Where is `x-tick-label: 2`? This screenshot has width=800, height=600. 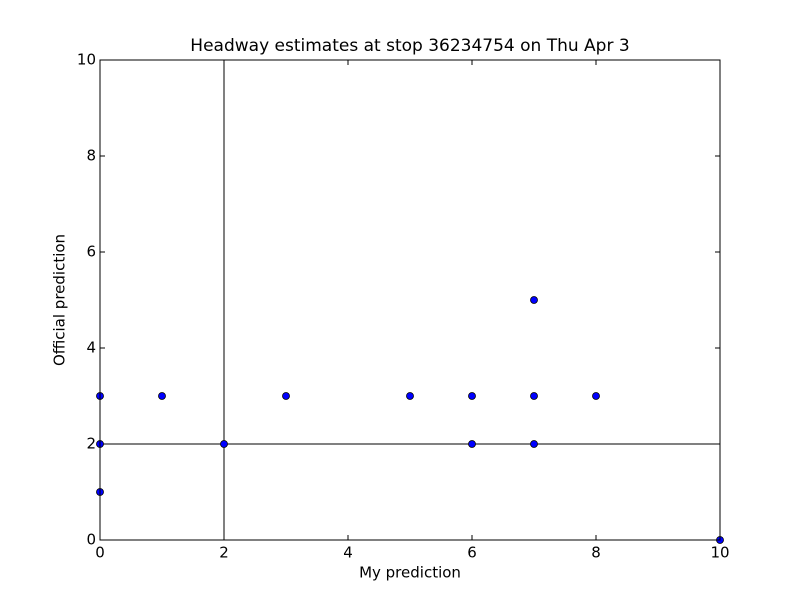 x-tick-label: 2 is located at coordinates (224, 553).